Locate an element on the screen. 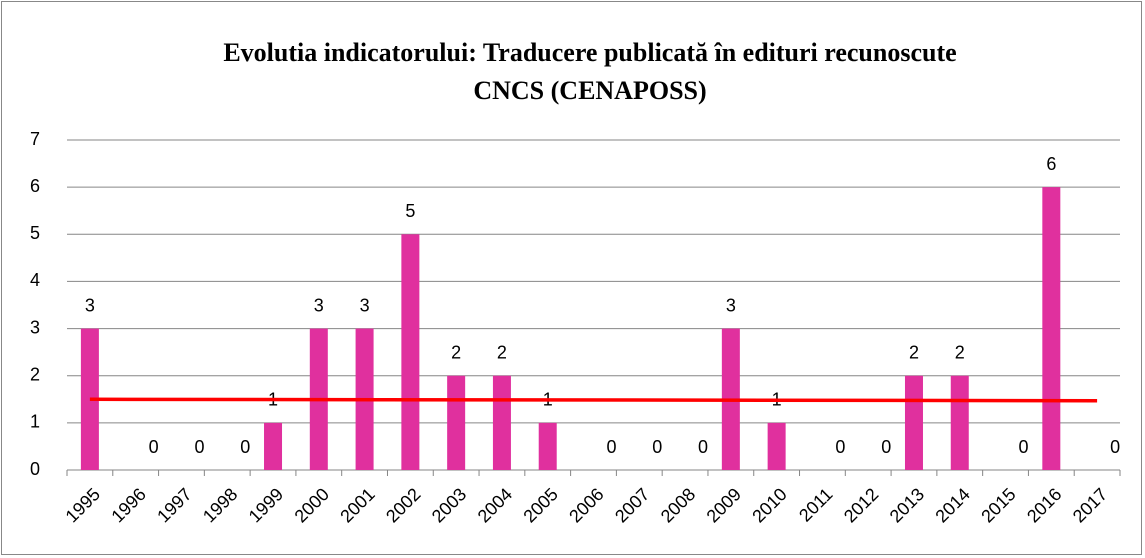 The height and width of the screenshot is (558, 1145). y-tick-label: 7 is located at coordinates (35, 139).